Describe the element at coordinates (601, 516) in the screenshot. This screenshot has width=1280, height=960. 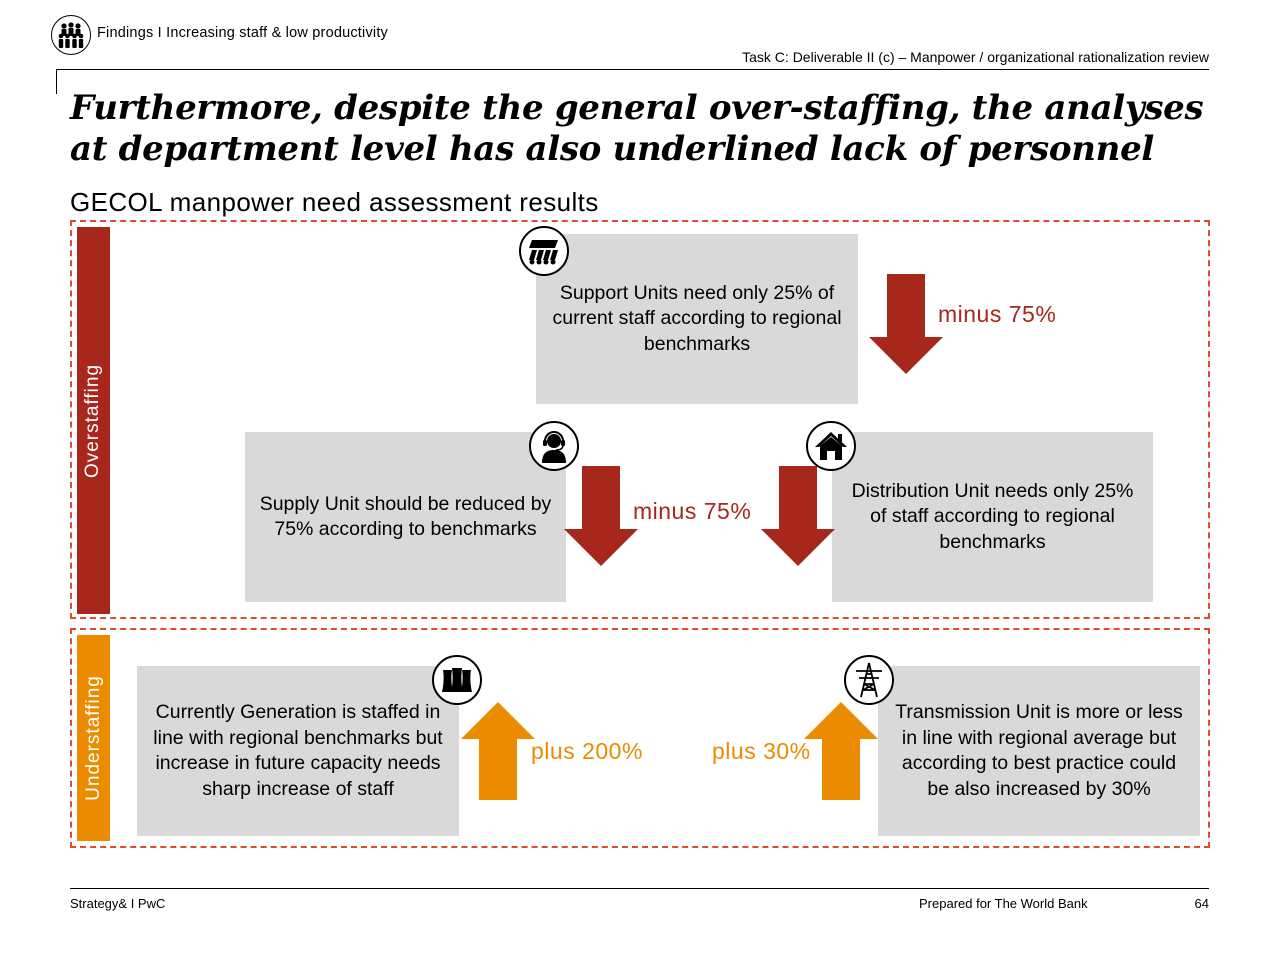
I see `supply-down-arrow` at that location.